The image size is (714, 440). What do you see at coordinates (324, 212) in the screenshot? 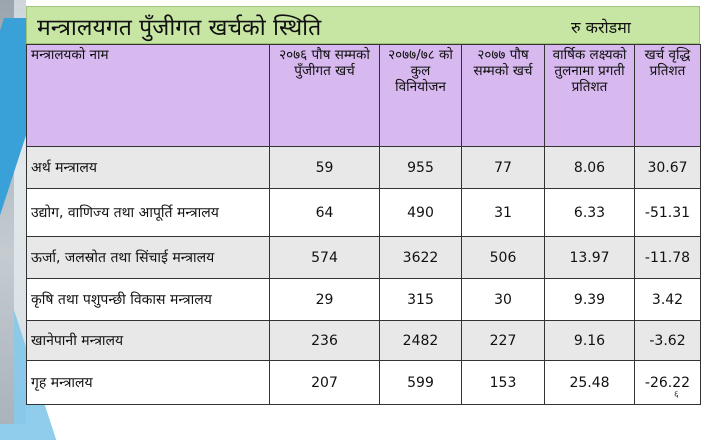
I see `cell-value: 64` at bounding box center [324, 212].